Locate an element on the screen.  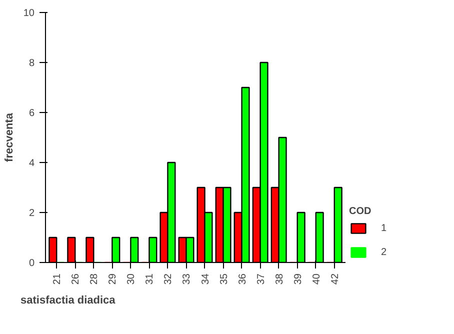
y-tick-label: 6 is located at coordinates (31, 113).